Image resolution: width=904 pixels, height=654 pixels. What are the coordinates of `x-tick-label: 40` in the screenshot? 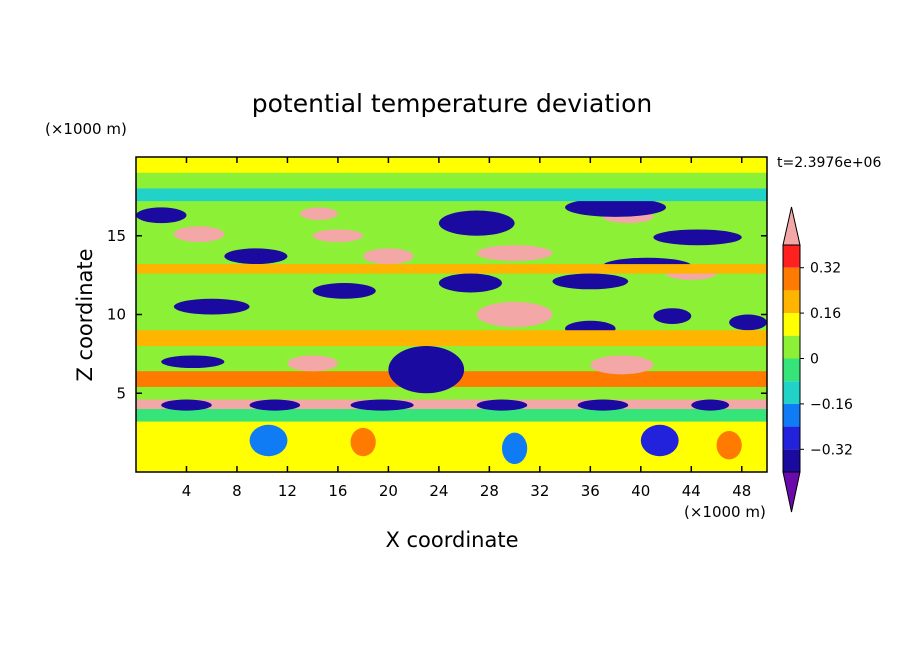 It's located at (640, 491).